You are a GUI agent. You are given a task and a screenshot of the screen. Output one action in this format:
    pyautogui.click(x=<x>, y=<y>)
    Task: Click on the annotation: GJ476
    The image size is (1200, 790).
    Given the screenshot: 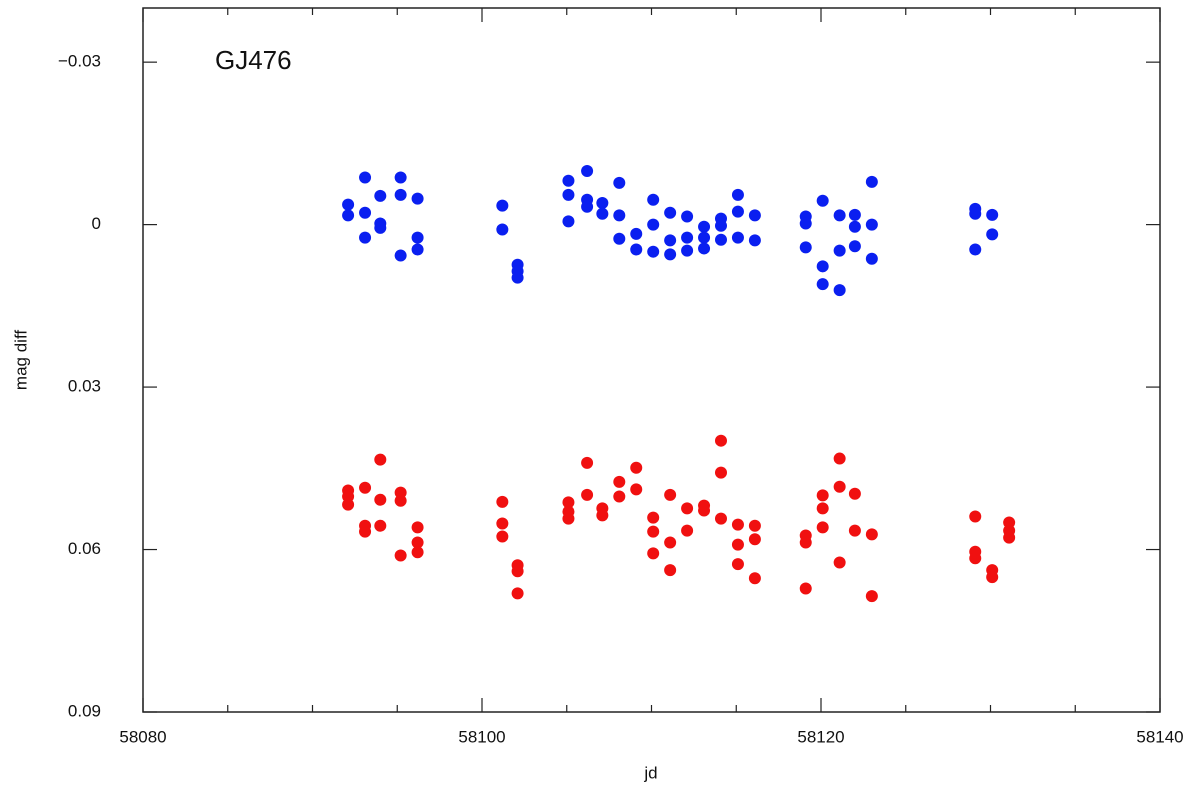 What is the action you would take?
    pyautogui.click(x=253, y=60)
    